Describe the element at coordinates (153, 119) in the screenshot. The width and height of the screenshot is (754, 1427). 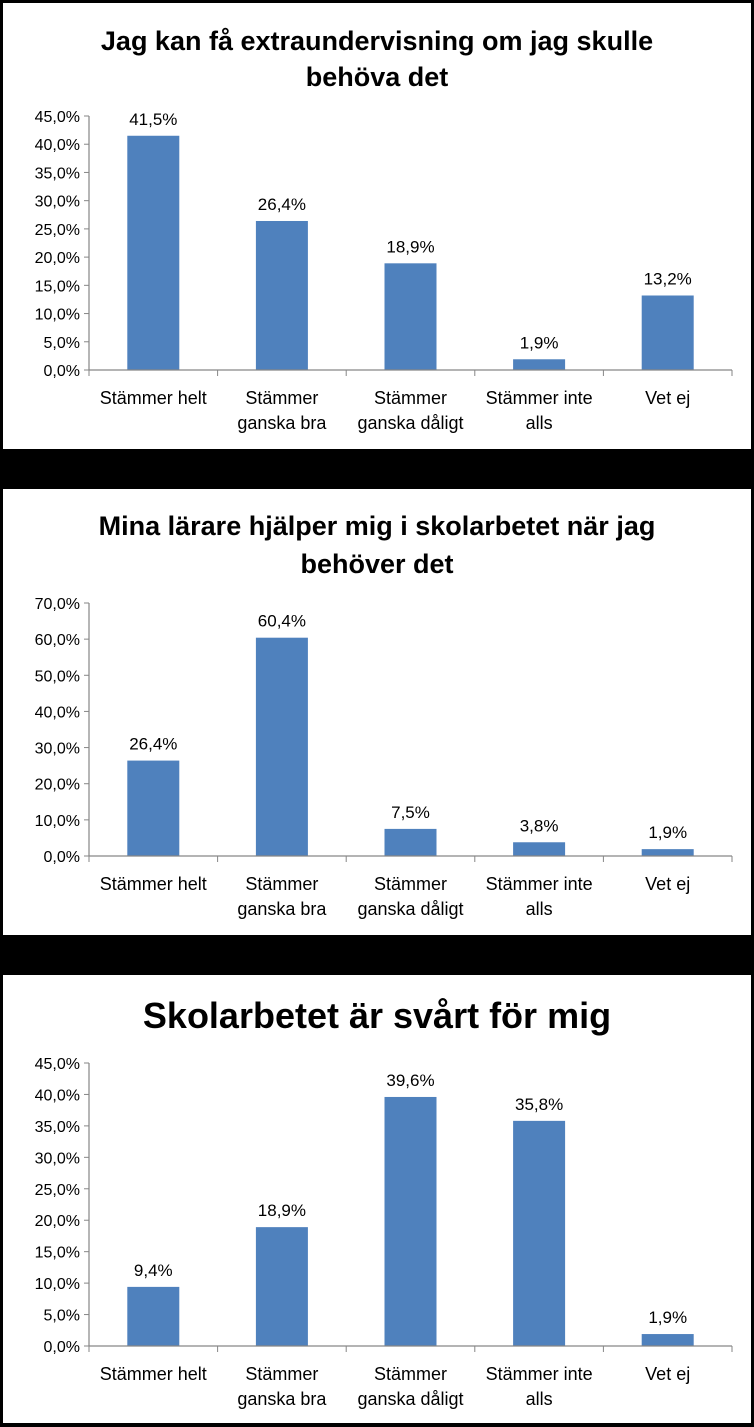
I see `data-label: 41,5%` at that location.